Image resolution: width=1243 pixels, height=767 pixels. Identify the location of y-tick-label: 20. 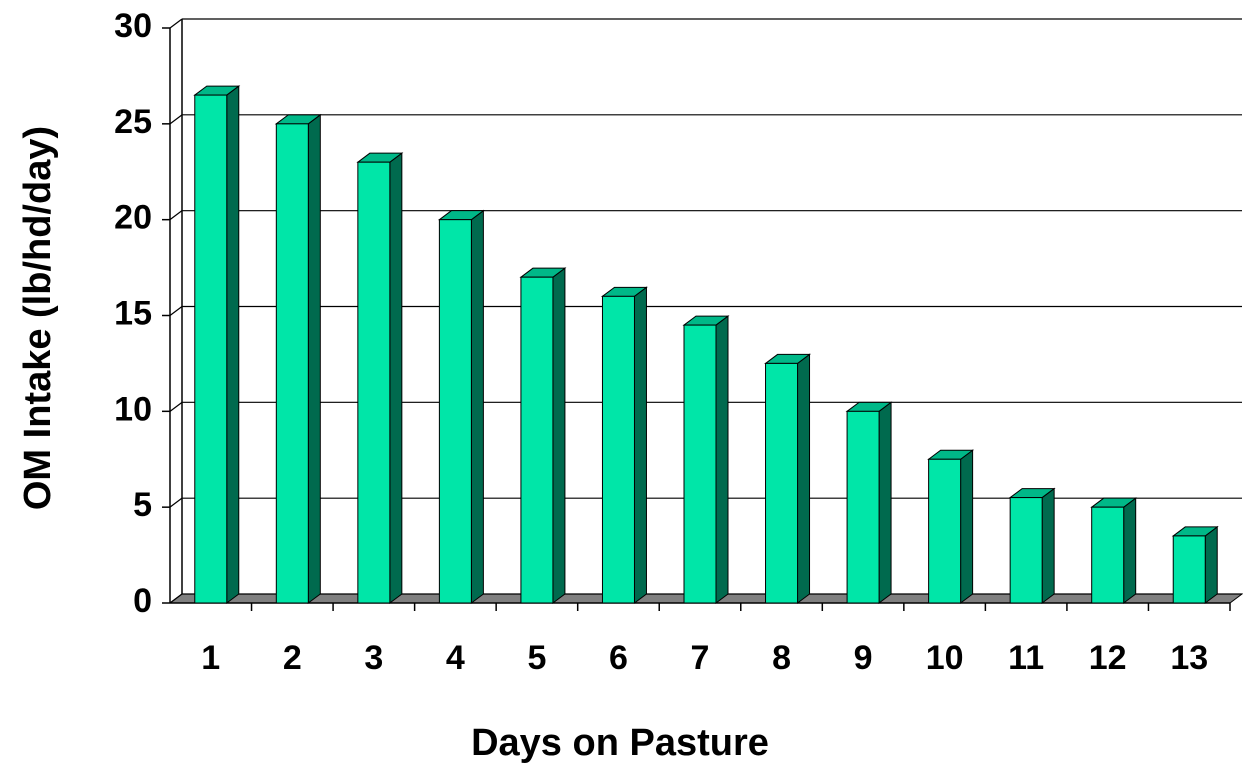
(133, 218).